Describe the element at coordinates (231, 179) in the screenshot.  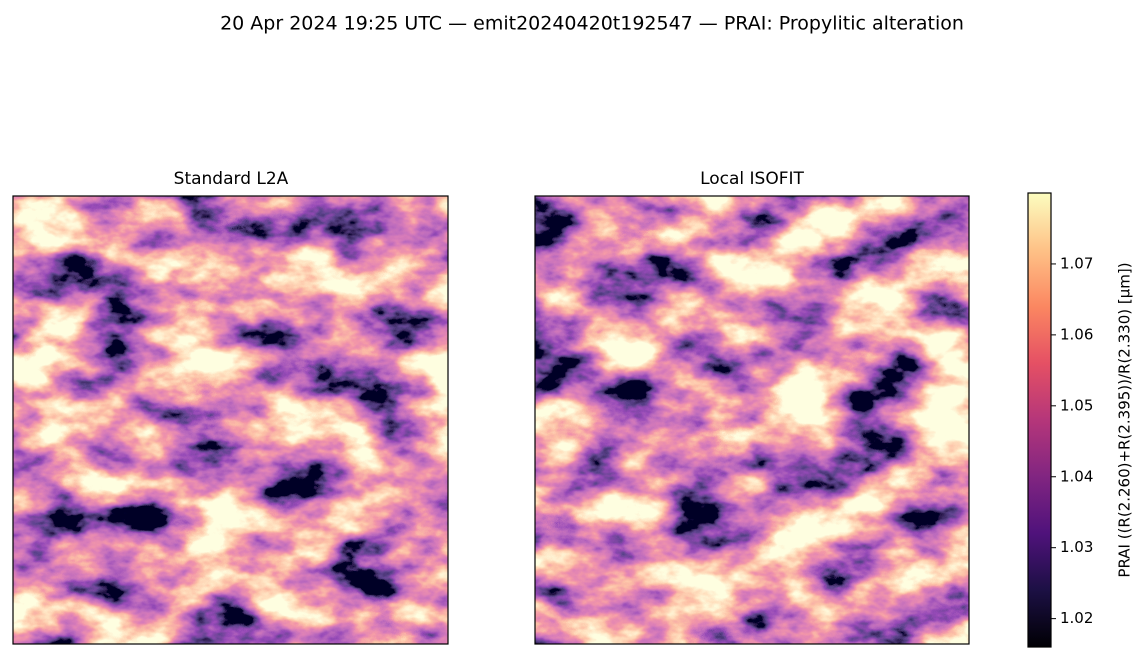
I see `panel-title: Standard L2A` at that location.